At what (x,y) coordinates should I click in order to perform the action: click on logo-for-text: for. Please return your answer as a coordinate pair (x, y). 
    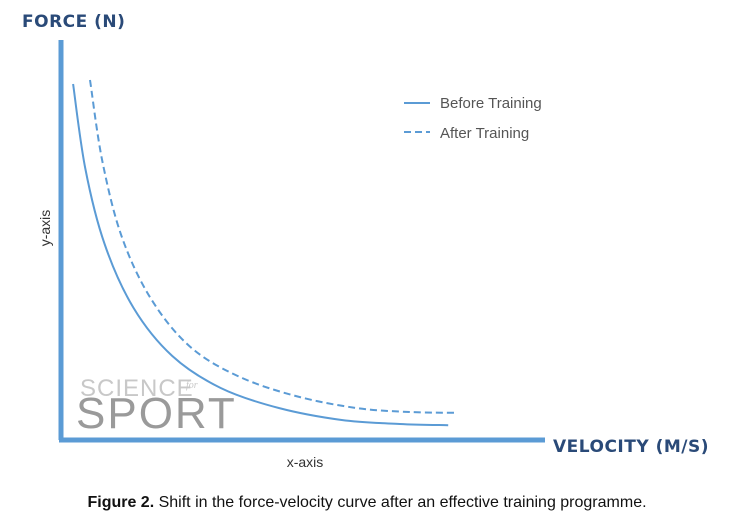
    Looking at the image, I should click on (192, 385).